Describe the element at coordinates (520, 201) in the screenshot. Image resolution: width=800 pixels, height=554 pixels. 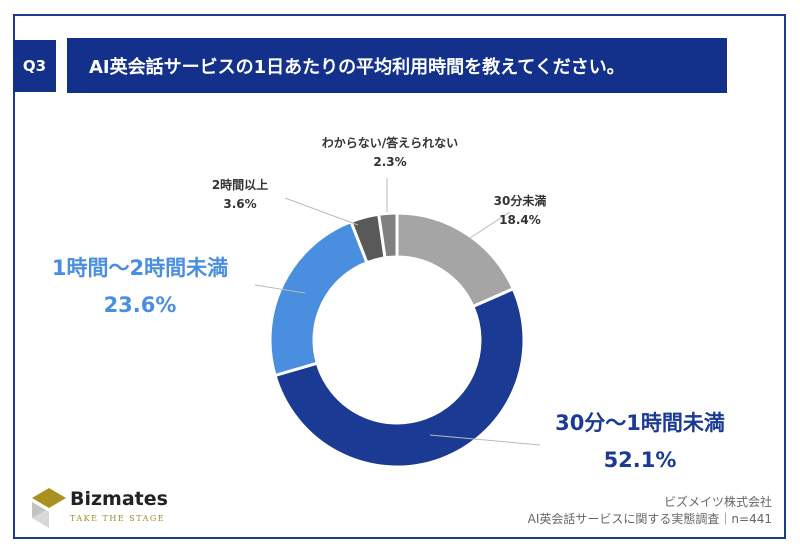
I see `category-label: 30分未満` at that location.